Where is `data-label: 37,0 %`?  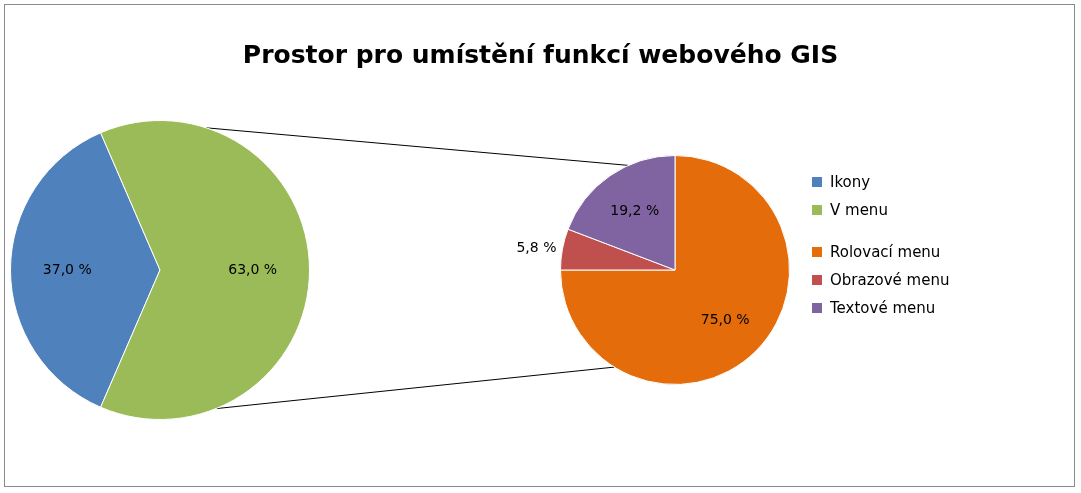 data-label: 37,0 % is located at coordinates (67, 268).